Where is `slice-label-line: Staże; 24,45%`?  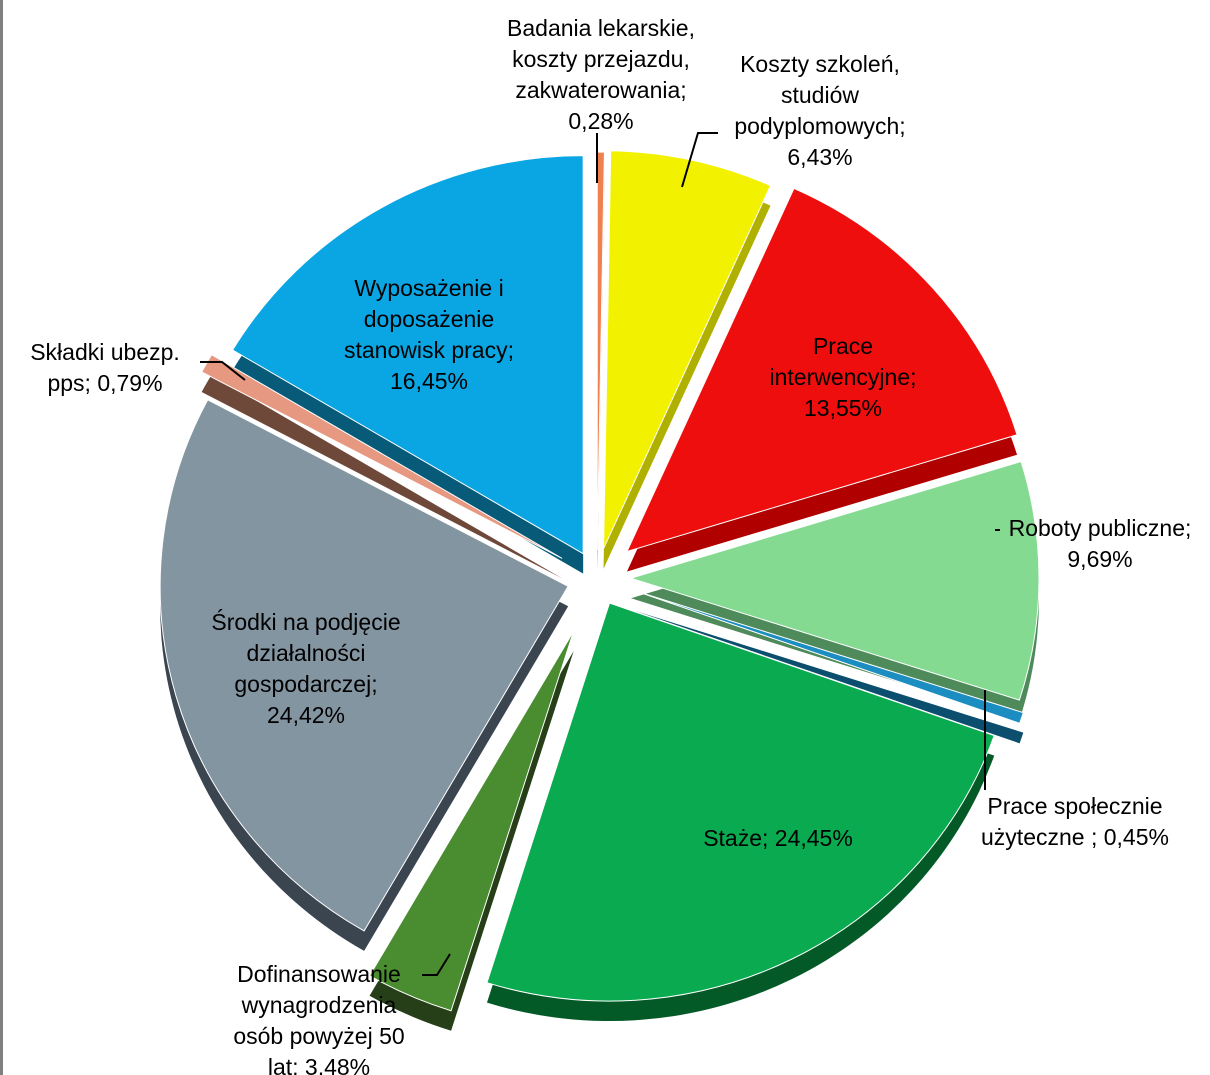
slice-label-line: Staże; 24,45% is located at coordinates (778, 838).